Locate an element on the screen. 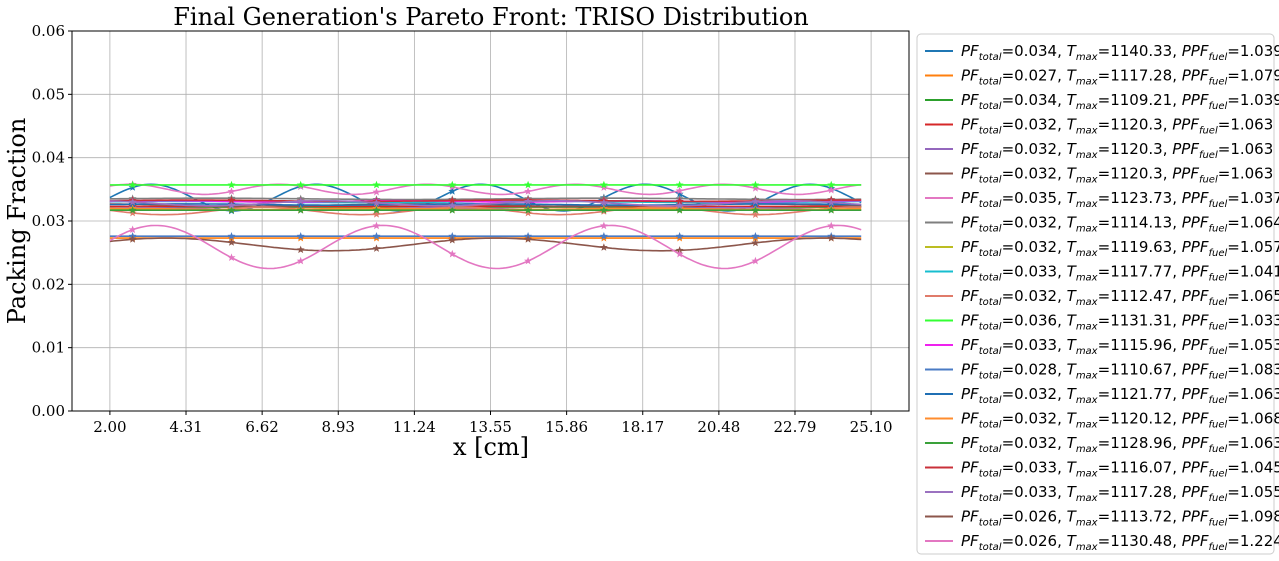 The width and height of the screenshot is (1279, 561). x-axis-label: x [cm] is located at coordinates (491, 447).